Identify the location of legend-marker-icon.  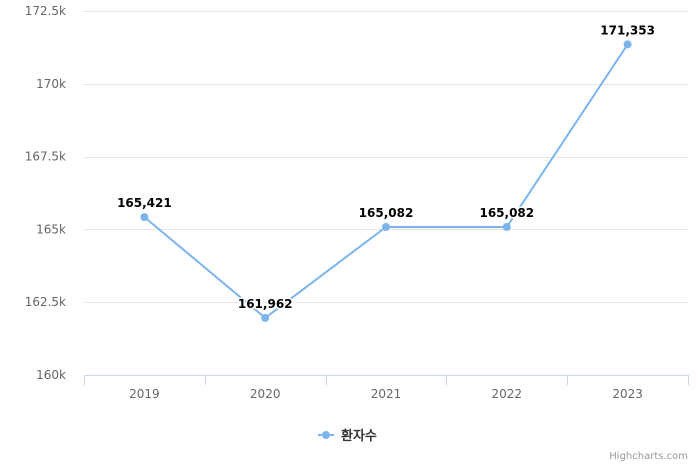
(326, 435).